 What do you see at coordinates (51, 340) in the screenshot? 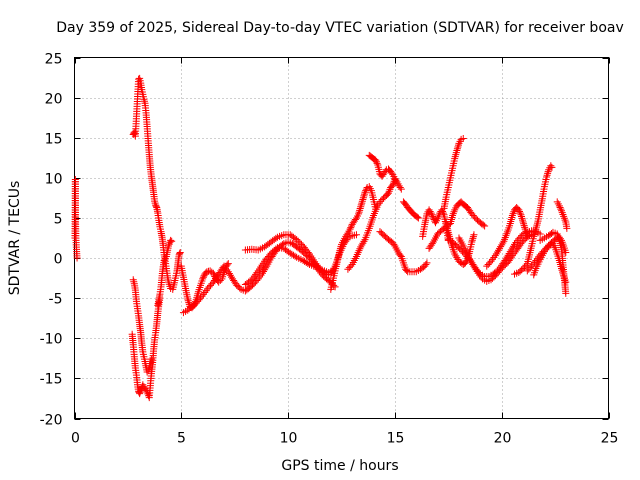
I see `y-tick-label: -10` at bounding box center [51, 340].